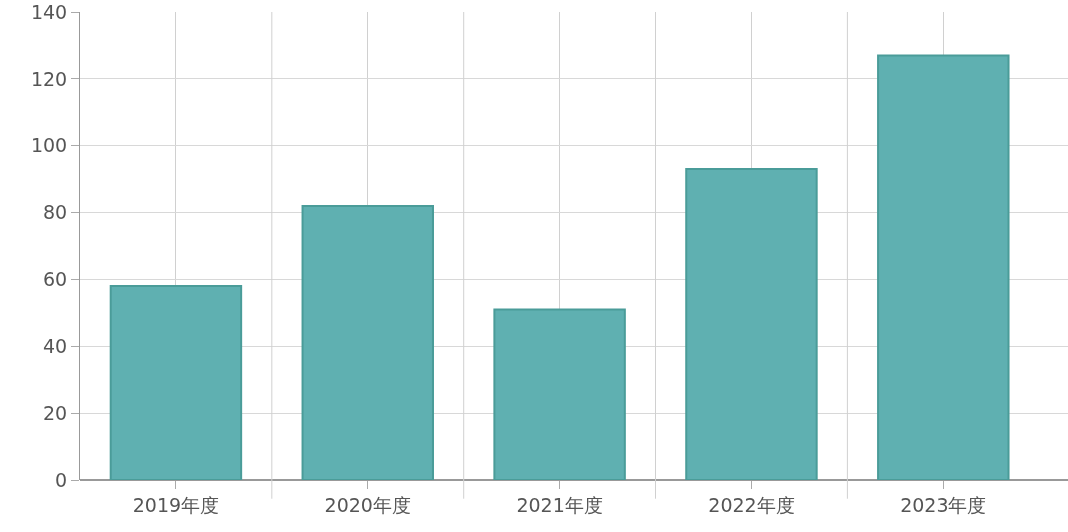  Describe the element at coordinates (55, 412) in the screenshot. I see `y-tick-label: 20` at that location.